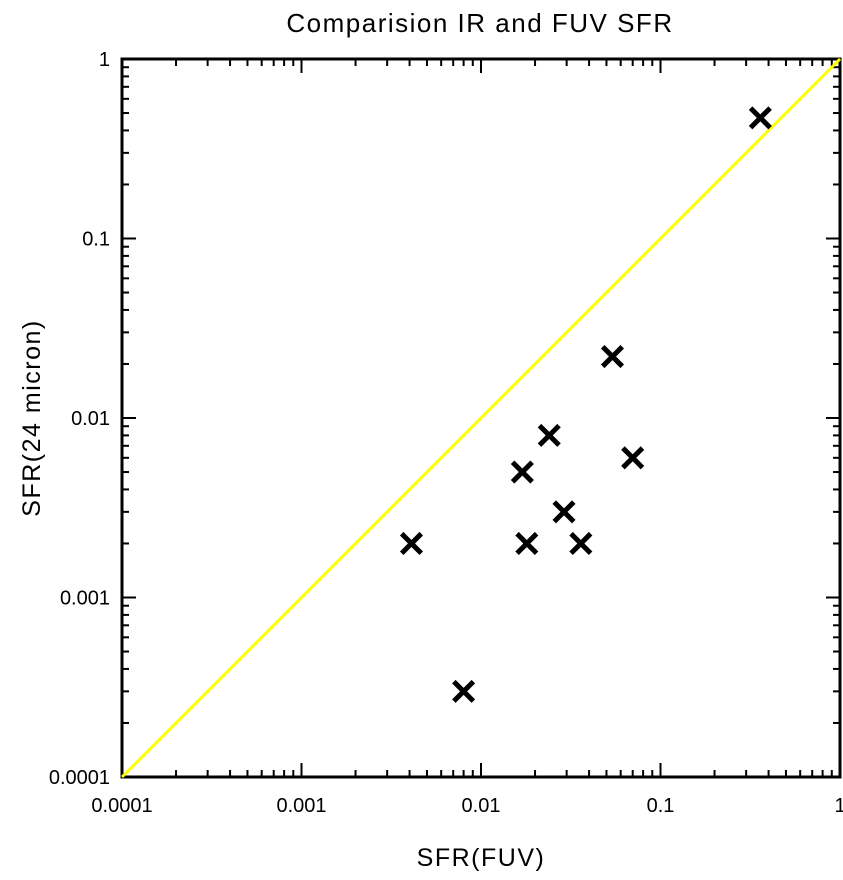 This screenshot has height=880, width=843. Describe the element at coordinates (32, 417) in the screenshot. I see `y-axis-label: SFR(24 micron)` at that location.